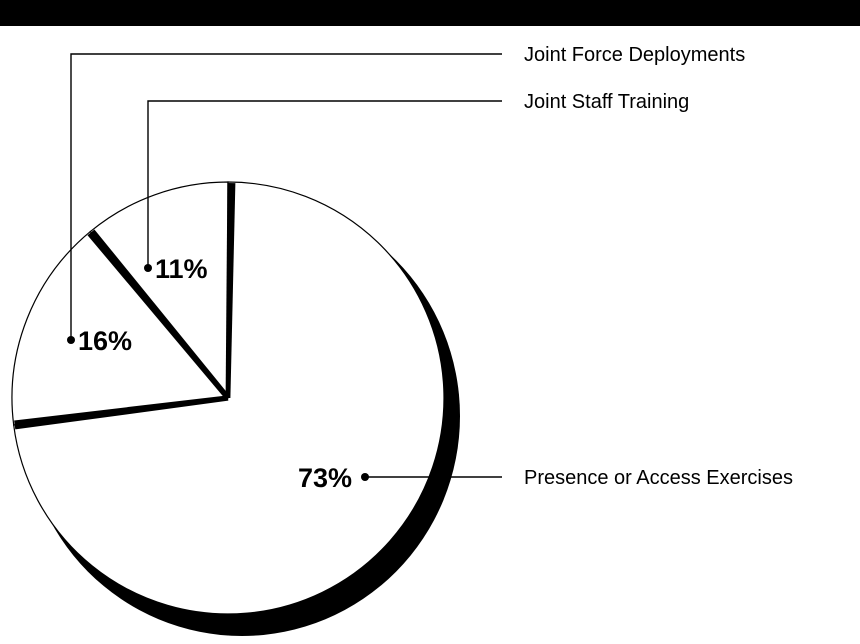  What do you see at coordinates (181, 269) in the screenshot?
I see `percent-label-joint-staff-training: 11%` at bounding box center [181, 269].